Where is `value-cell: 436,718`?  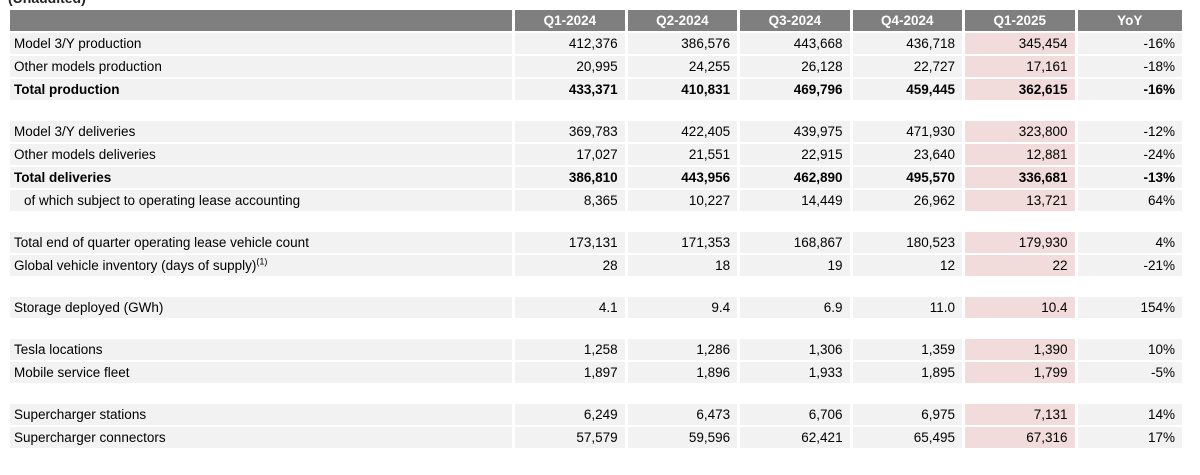
value-cell: 436,718 is located at coordinates (907, 43).